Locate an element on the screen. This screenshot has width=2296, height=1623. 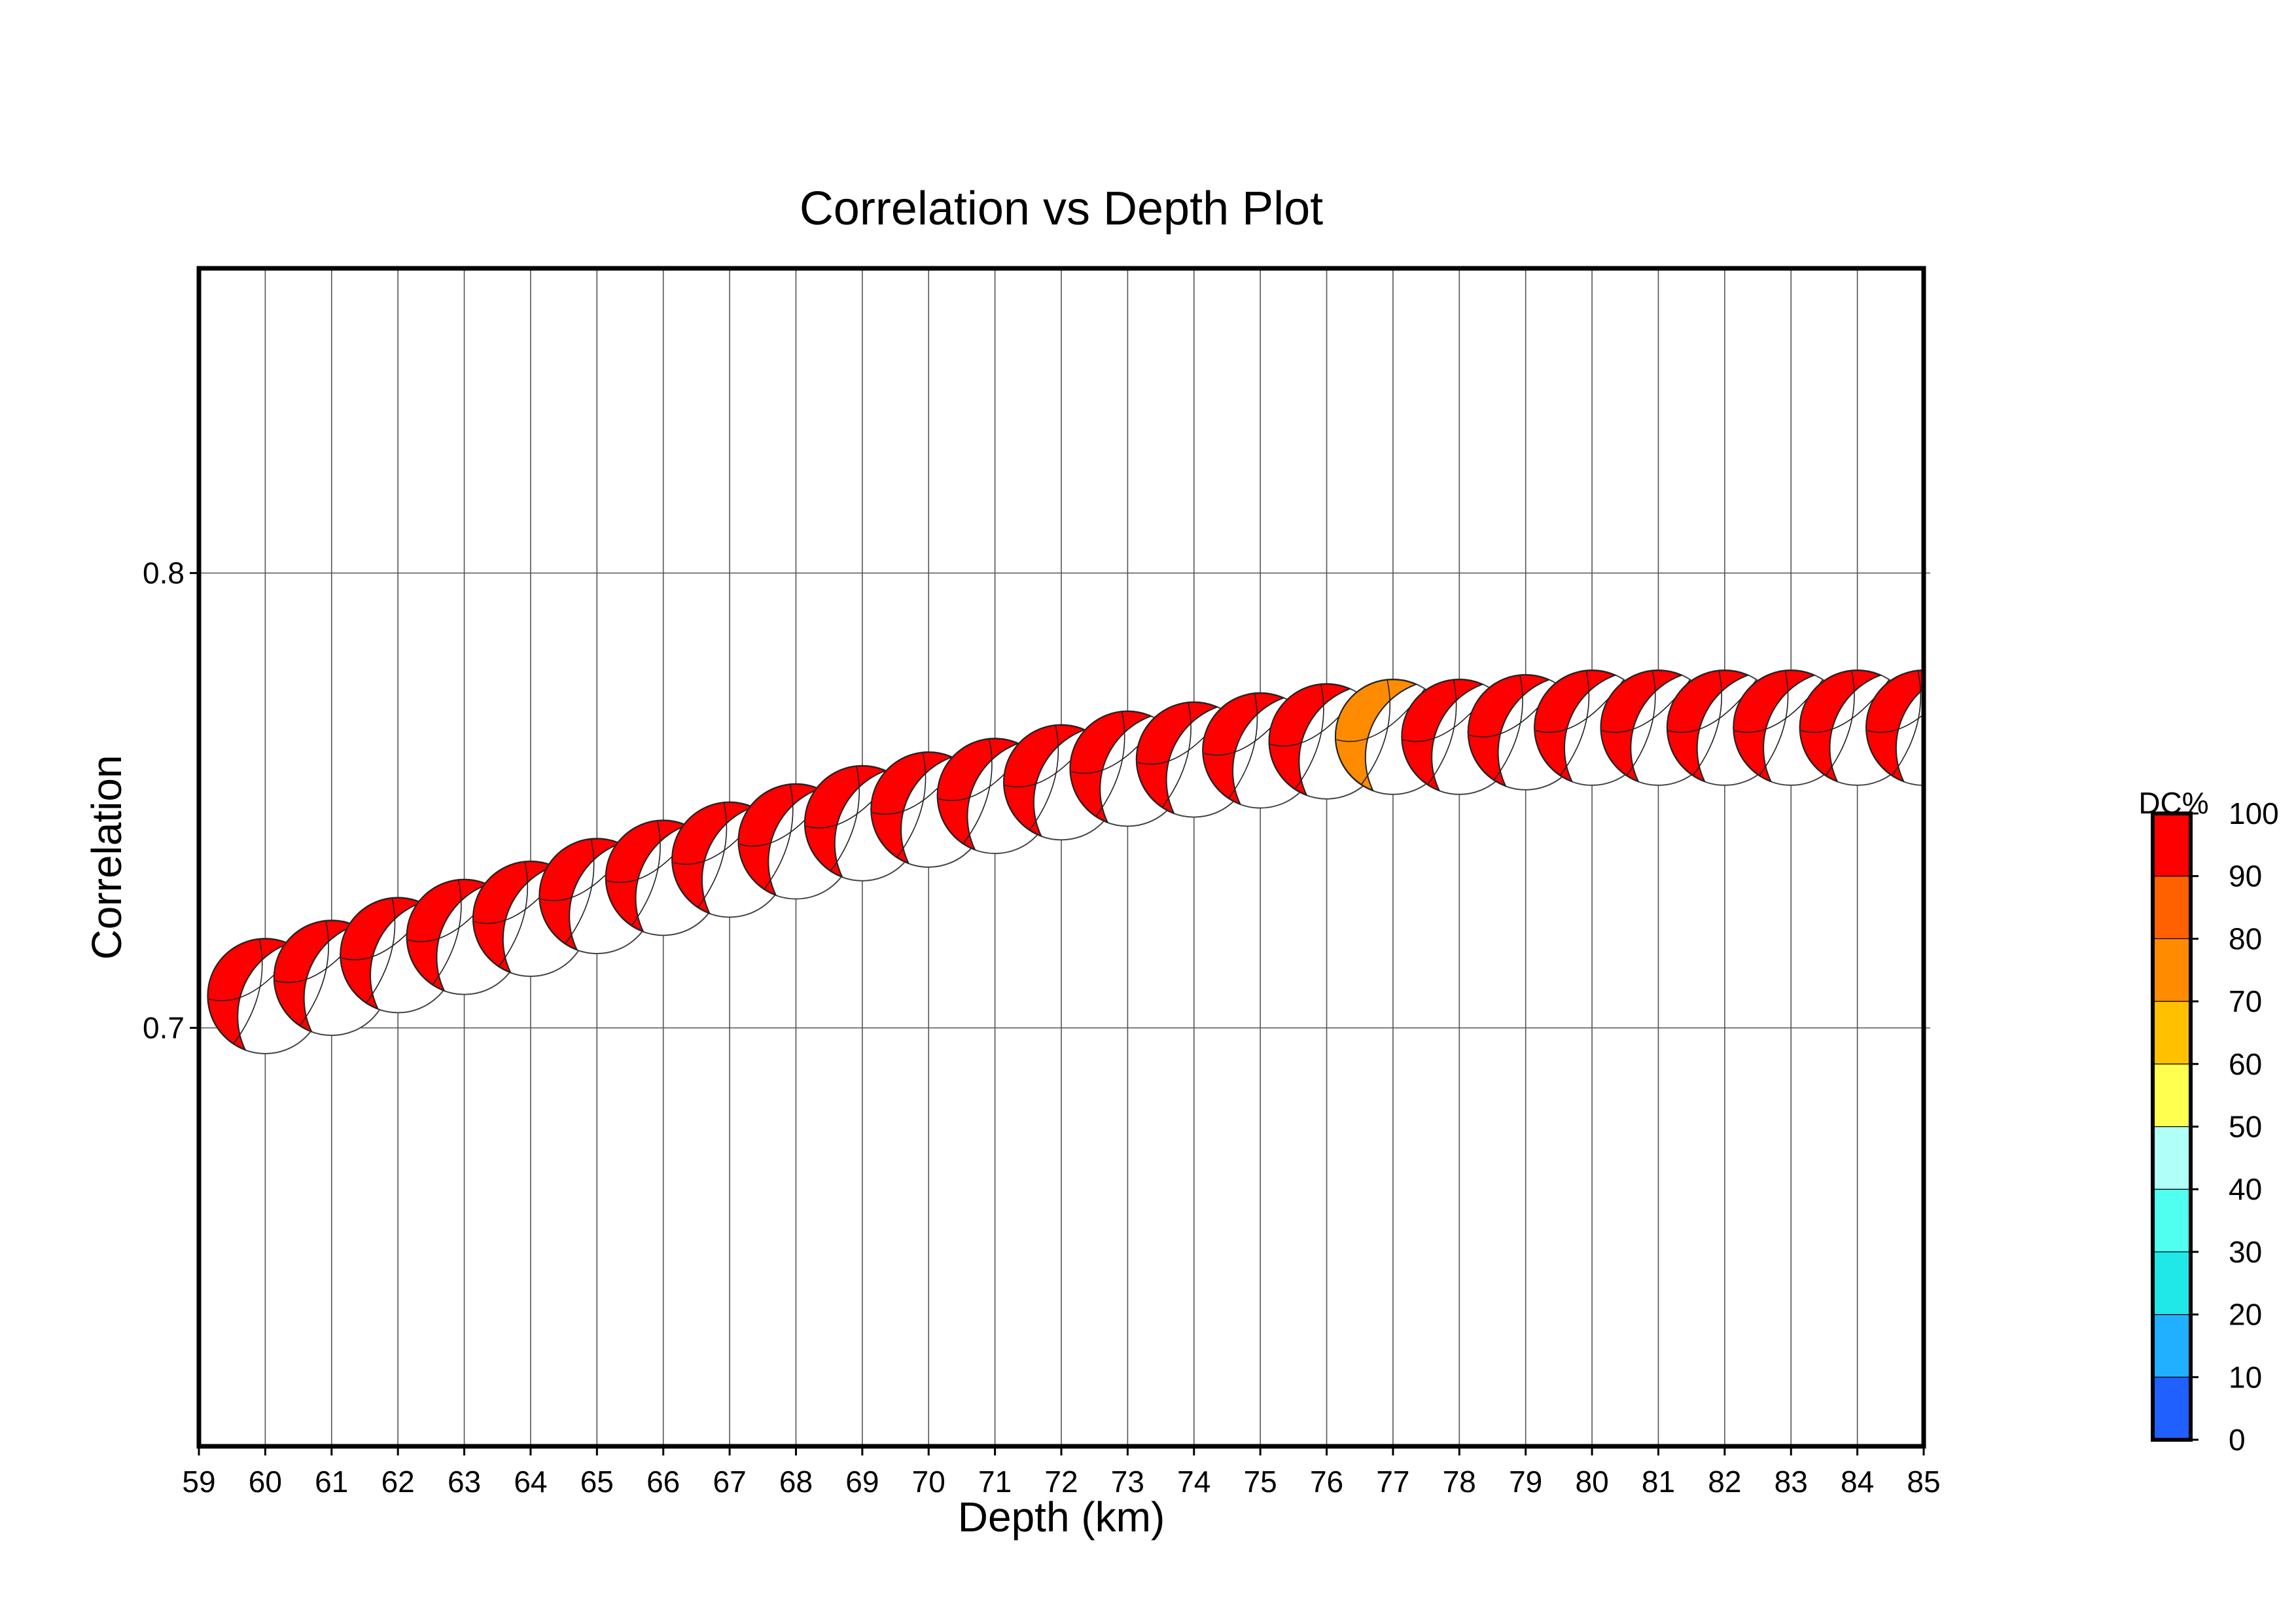
colorbar-tick-label: 90 is located at coordinates (2245, 876).